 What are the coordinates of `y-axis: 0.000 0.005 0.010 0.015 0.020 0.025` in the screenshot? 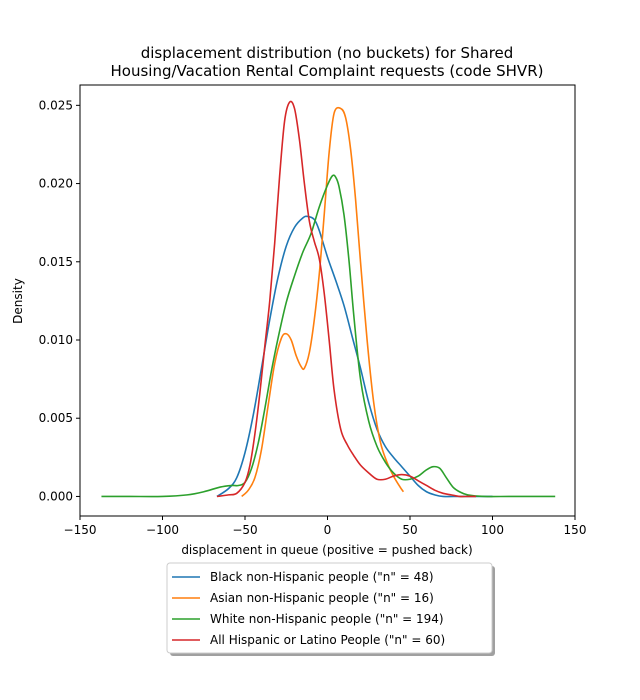 It's located at (59, 300).